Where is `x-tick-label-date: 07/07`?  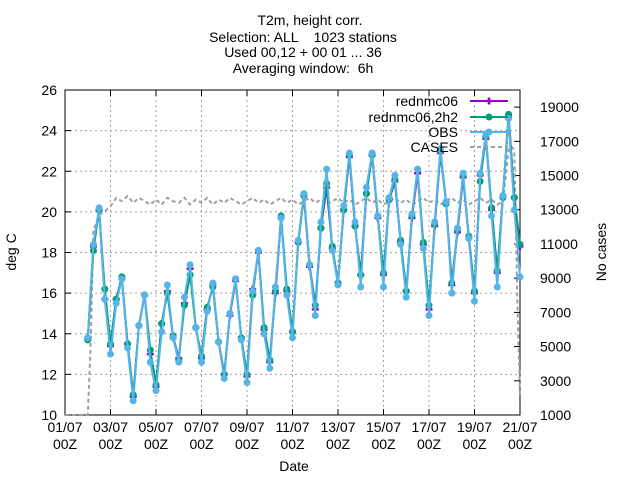 x-tick-label-date: 07/07 is located at coordinates (201, 427).